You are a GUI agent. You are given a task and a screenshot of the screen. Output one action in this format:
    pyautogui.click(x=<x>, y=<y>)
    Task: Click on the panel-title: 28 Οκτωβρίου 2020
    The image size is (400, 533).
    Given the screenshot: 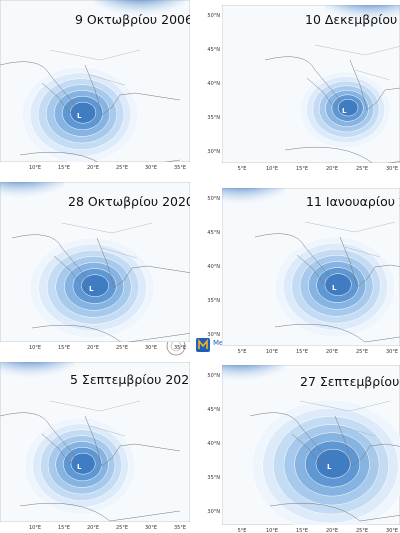 What is the action you would take?
    pyautogui.click(x=131, y=201)
    